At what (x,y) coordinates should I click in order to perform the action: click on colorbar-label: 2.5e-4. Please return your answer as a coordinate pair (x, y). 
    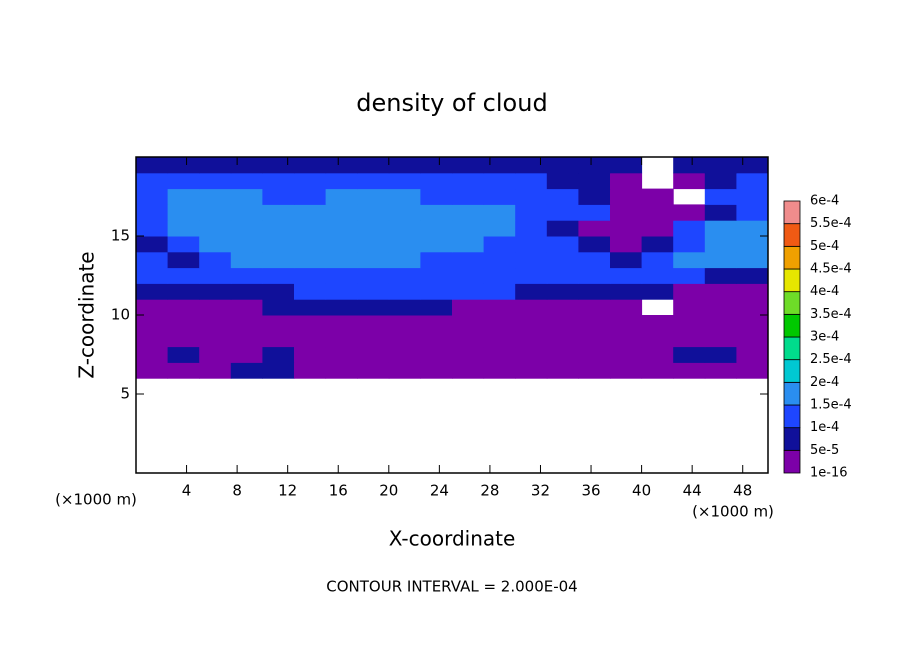
    Looking at the image, I should click on (831, 359).